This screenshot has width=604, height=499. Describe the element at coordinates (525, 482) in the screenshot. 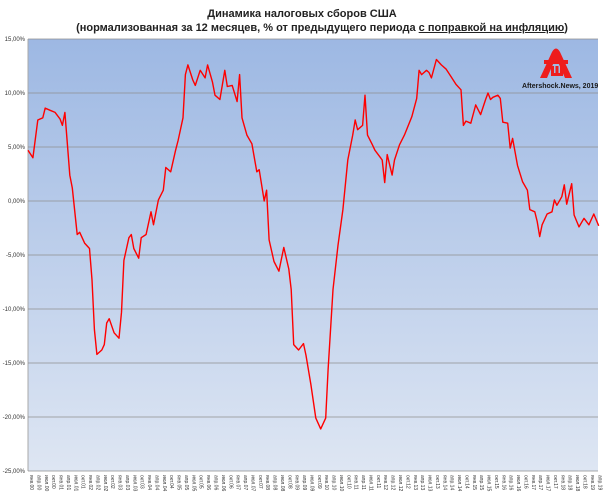

I see `x-tick-label: окт.16` at that location.